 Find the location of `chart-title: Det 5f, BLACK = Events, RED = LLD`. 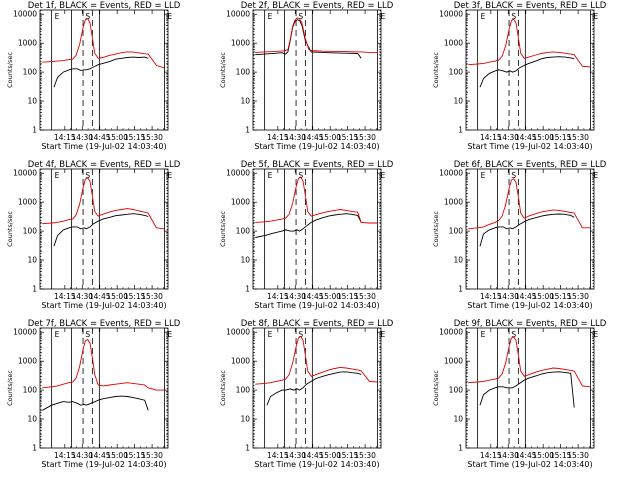

chart-title: Det 5f, BLACK = Events, RED = LLD is located at coordinates (317, 165).